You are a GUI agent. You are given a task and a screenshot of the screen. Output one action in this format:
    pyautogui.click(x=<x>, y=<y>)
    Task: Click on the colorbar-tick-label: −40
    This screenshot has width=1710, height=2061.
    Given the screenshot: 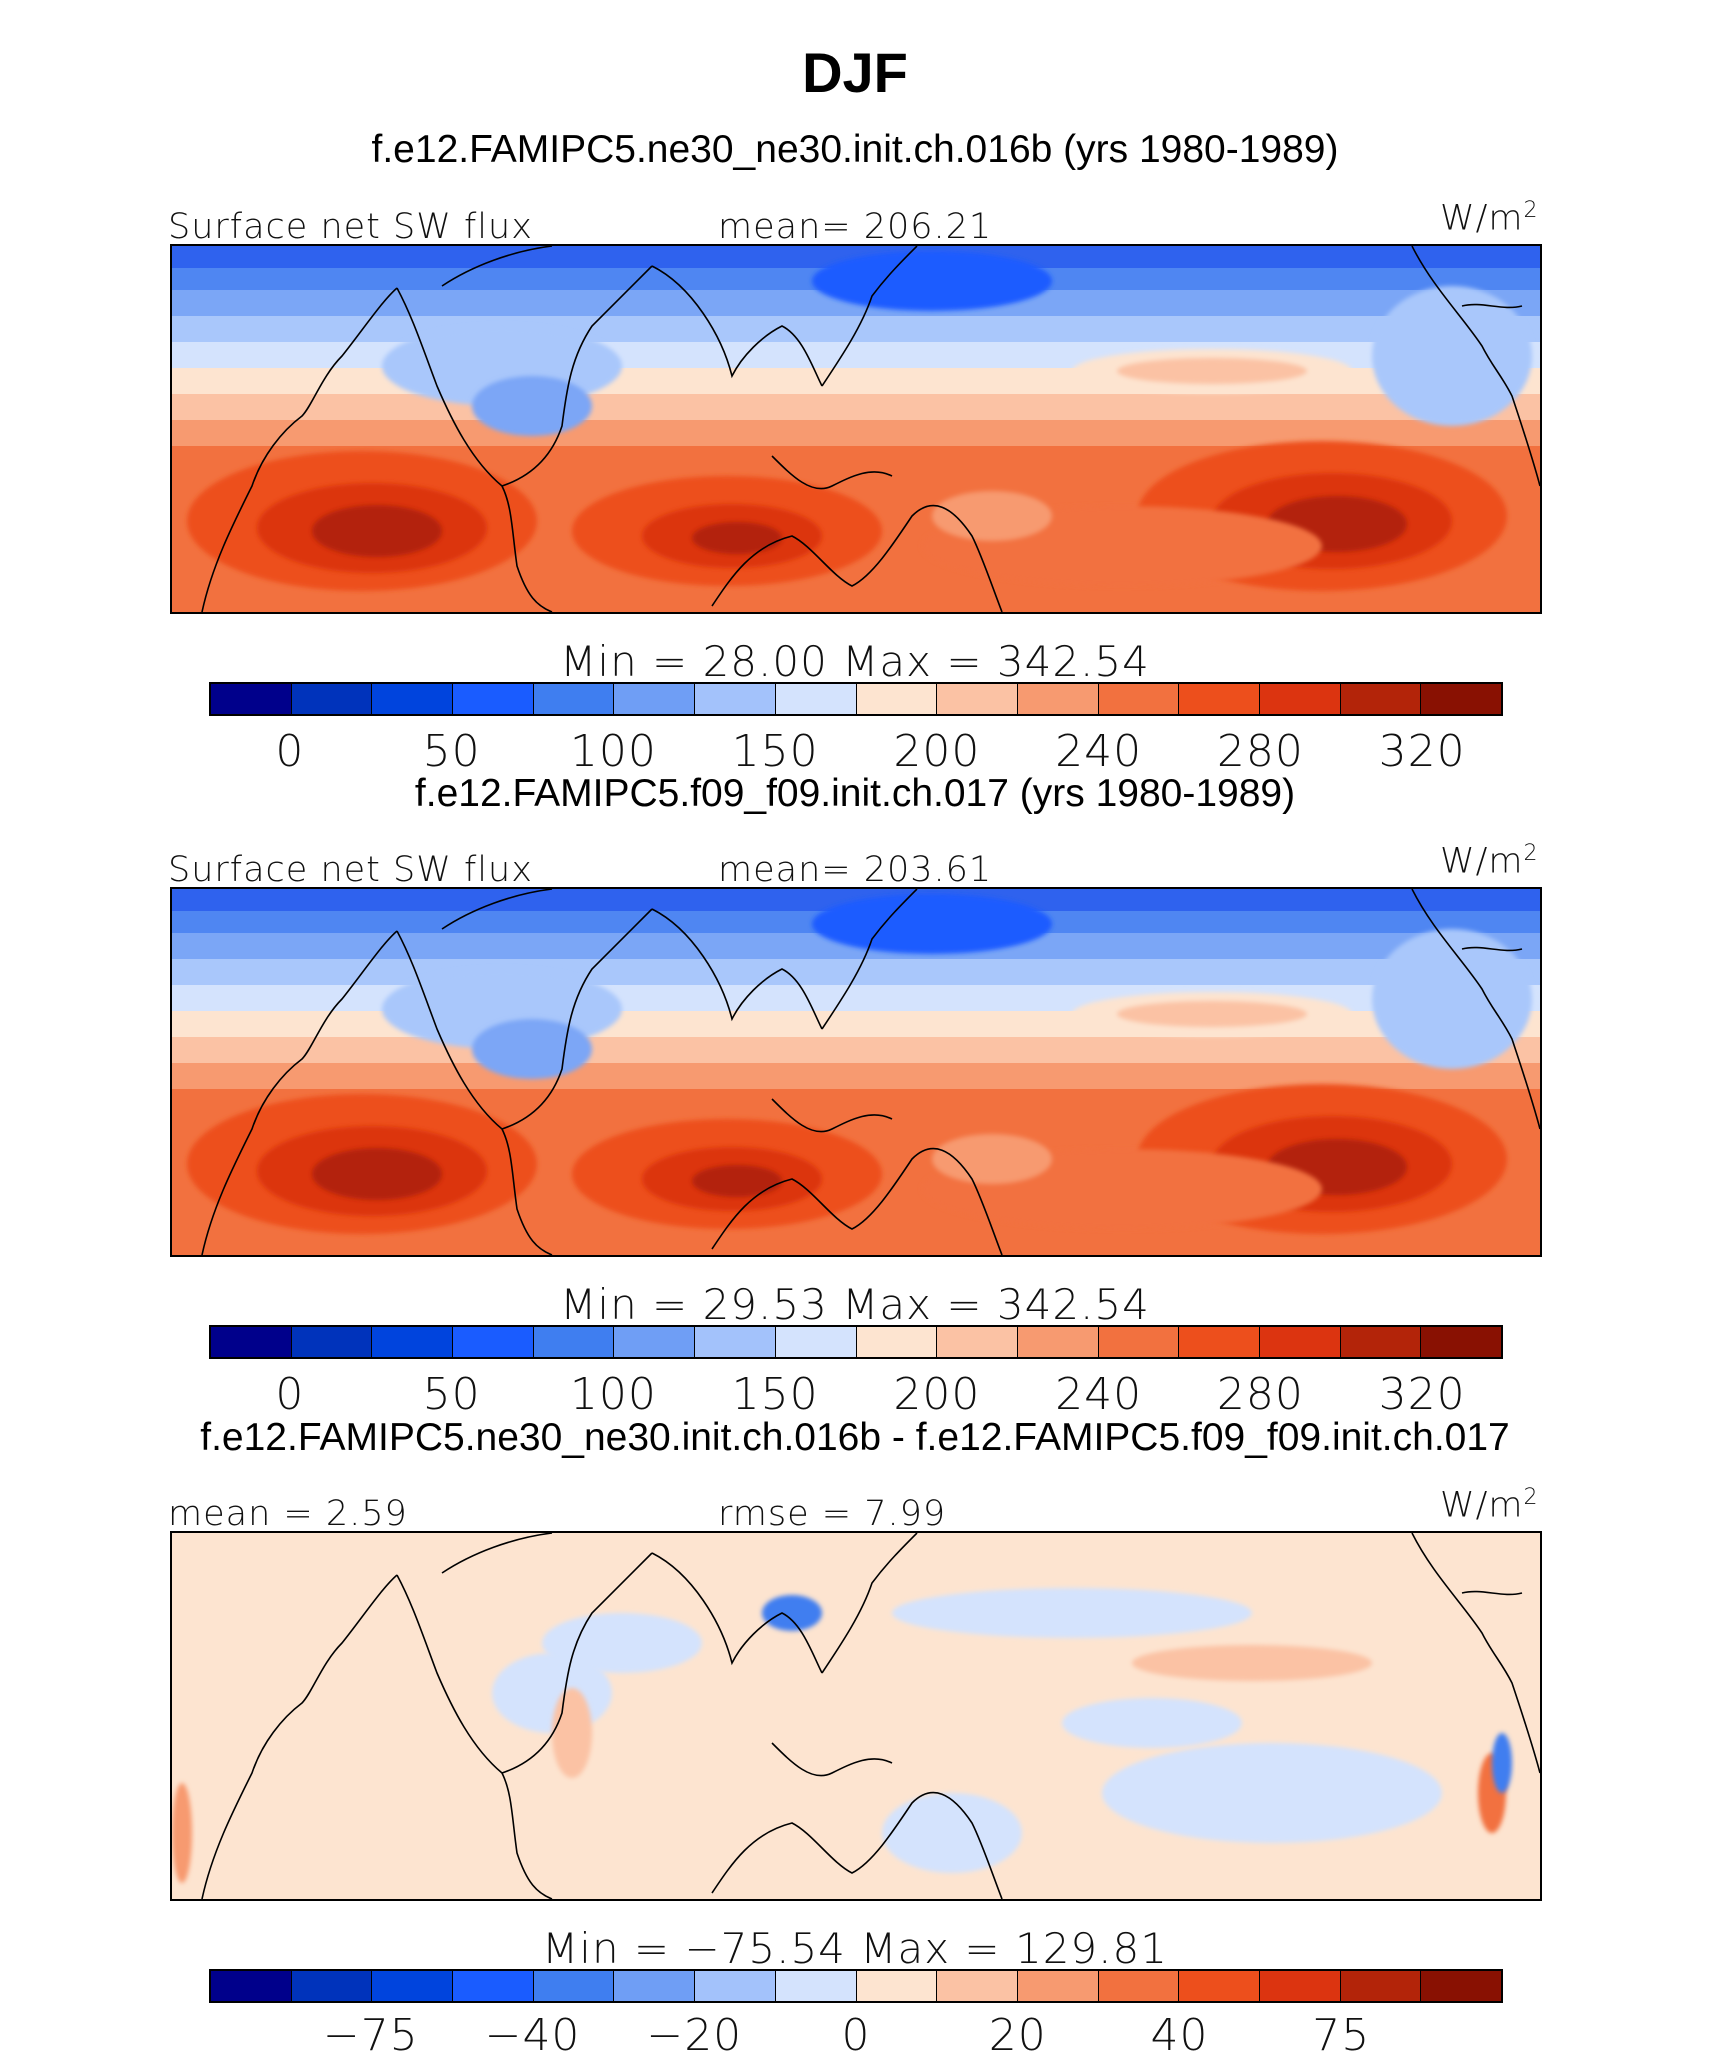 What is the action you would take?
    pyautogui.click(x=532, y=2035)
    